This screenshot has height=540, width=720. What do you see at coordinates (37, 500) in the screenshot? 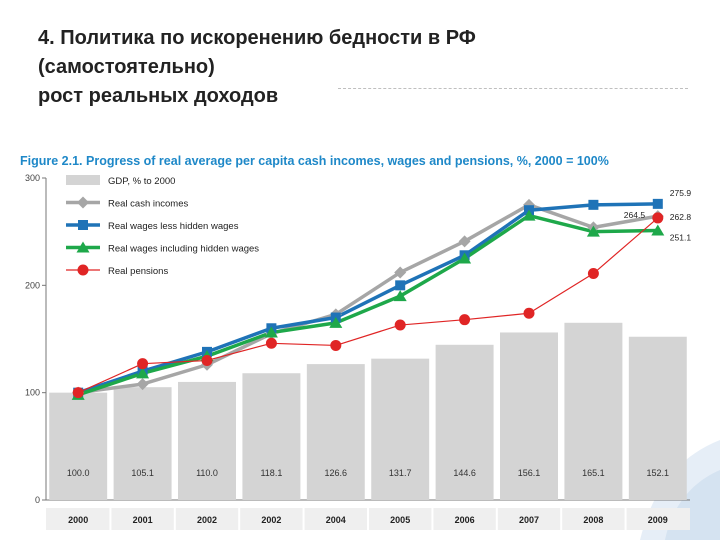
I see `y-tick-label: 0` at bounding box center [37, 500].